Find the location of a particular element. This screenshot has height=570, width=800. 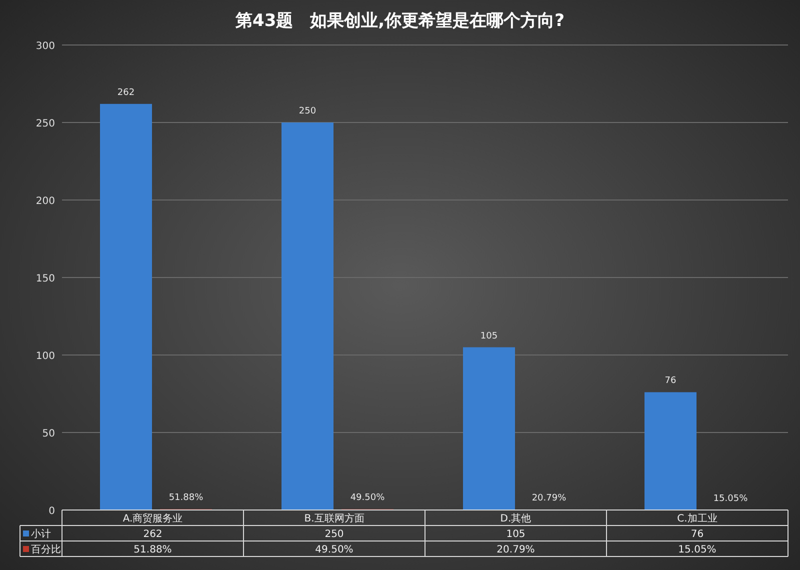

data-label: 51.88% is located at coordinates (153, 550).